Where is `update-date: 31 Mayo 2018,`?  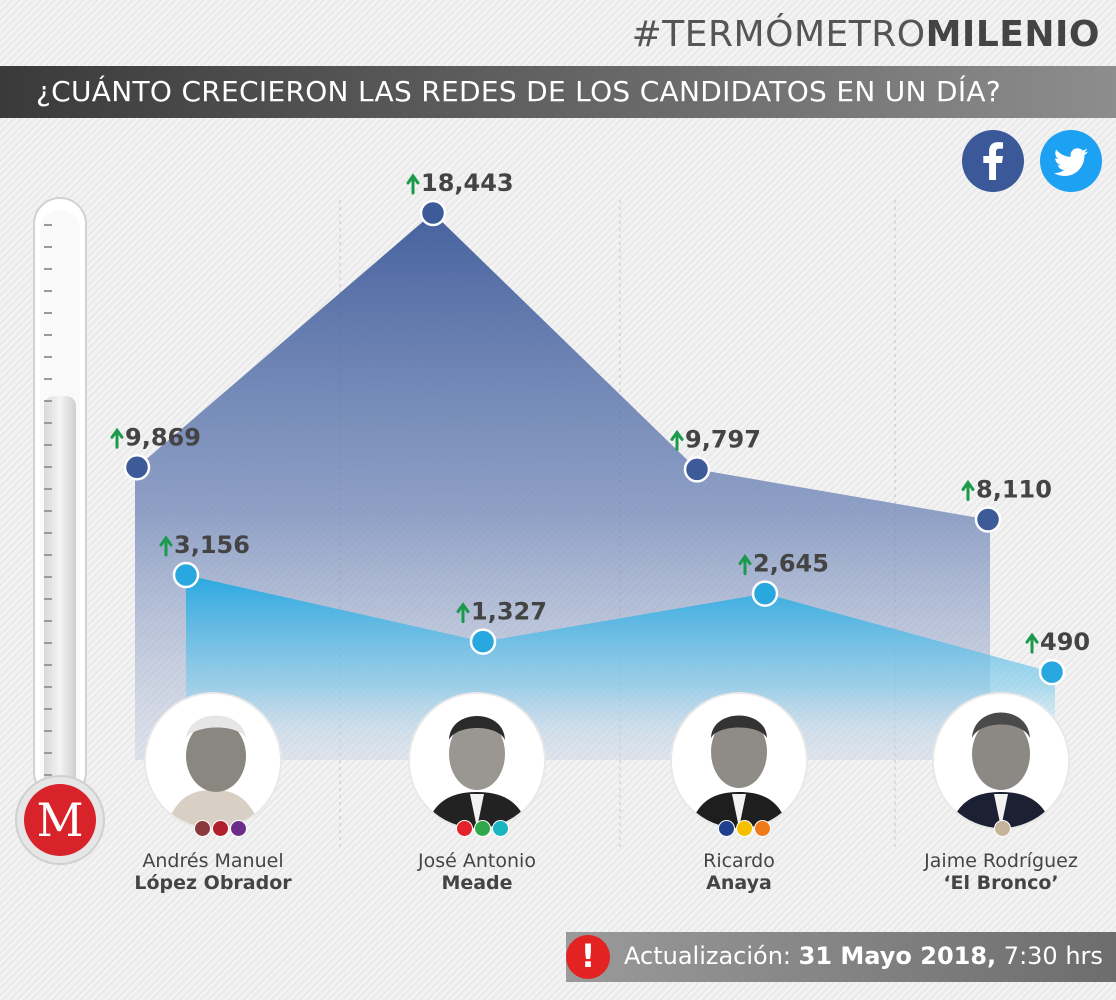 update-date: 31 Mayo 2018, is located at coordinates (897, 956).